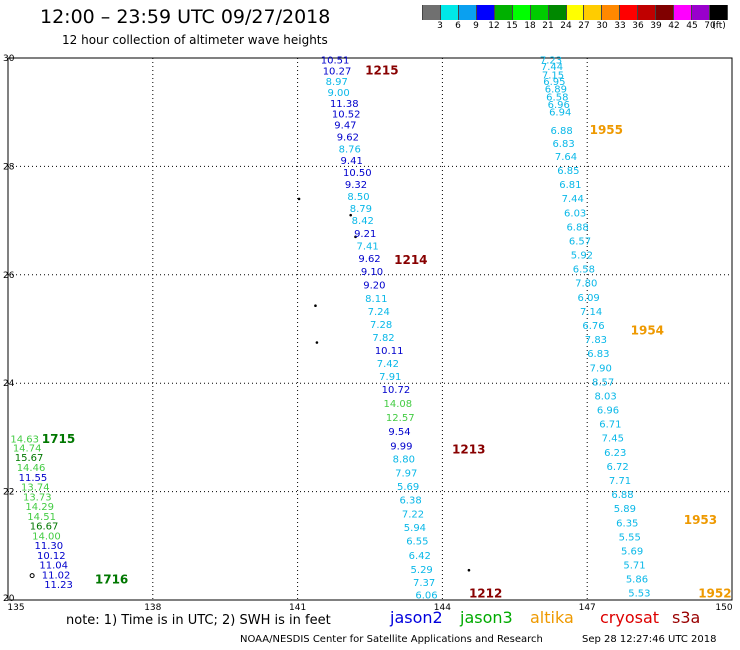  I want to click on colorbar-tick-label: 39, so click(656, 26).